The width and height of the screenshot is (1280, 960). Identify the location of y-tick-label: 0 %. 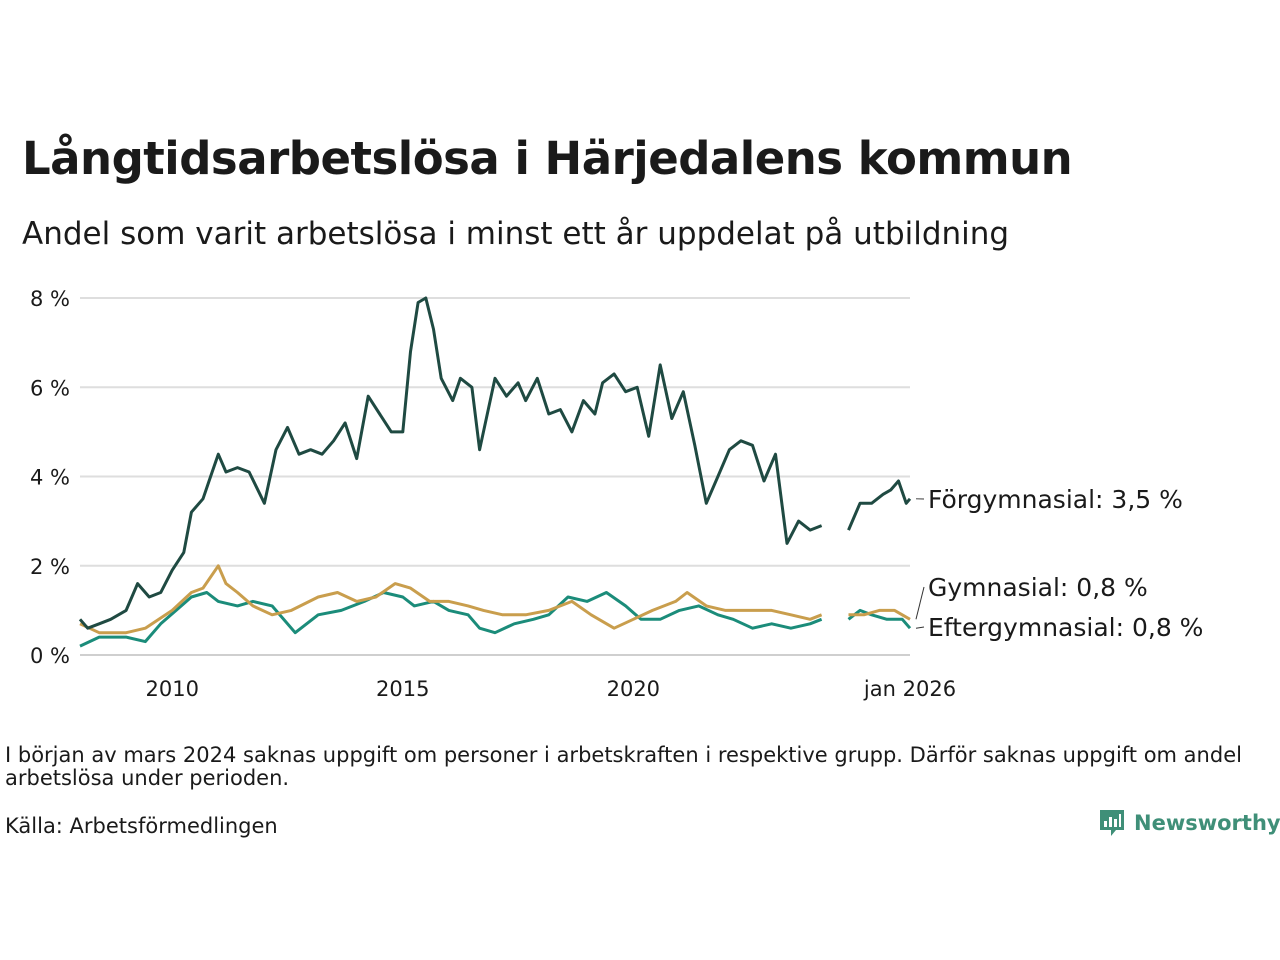
(50, 656).